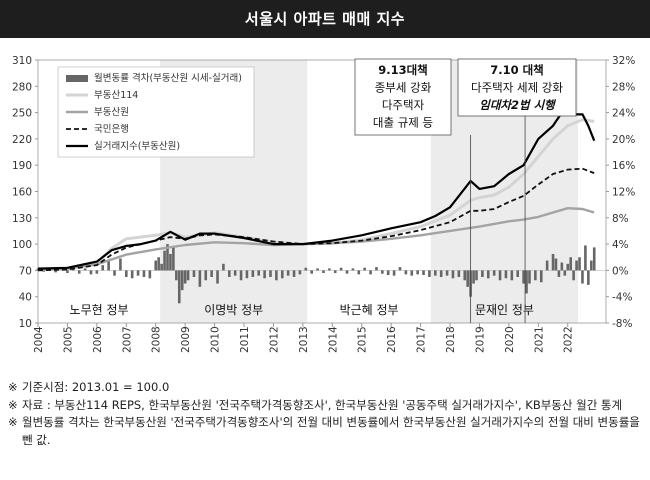 The height and width of the screenshot is (480, 650). I want to click on government-label: 노무현 정부, so click(99, 310).